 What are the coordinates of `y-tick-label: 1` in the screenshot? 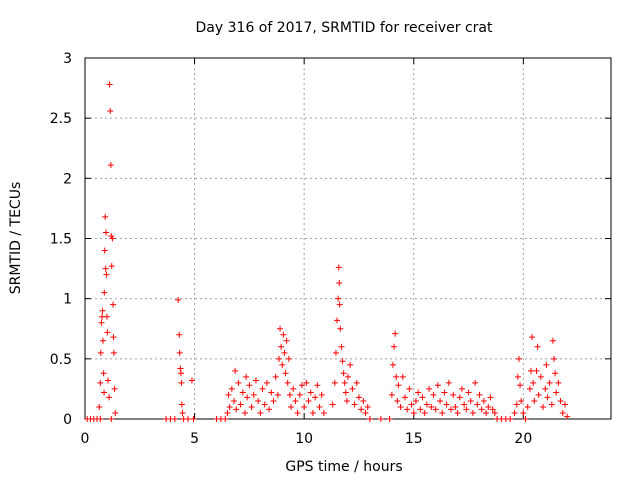 It's located at (67, 300).